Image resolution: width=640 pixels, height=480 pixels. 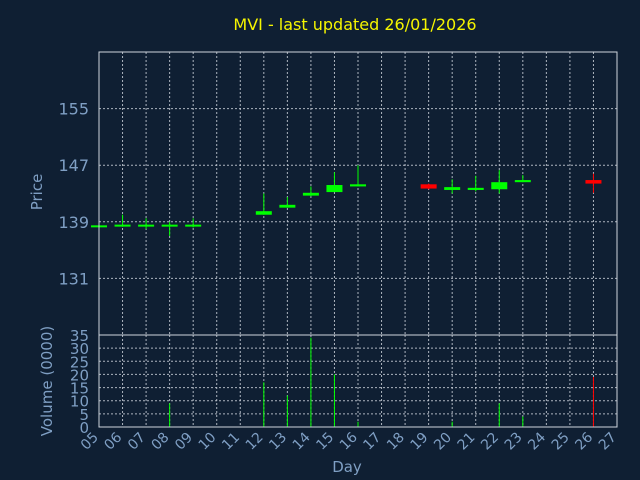 What do you see at coordinates (73, 109) in the screenshot?
I see `price-tick-label: 155` at bounding box center [73, 109].